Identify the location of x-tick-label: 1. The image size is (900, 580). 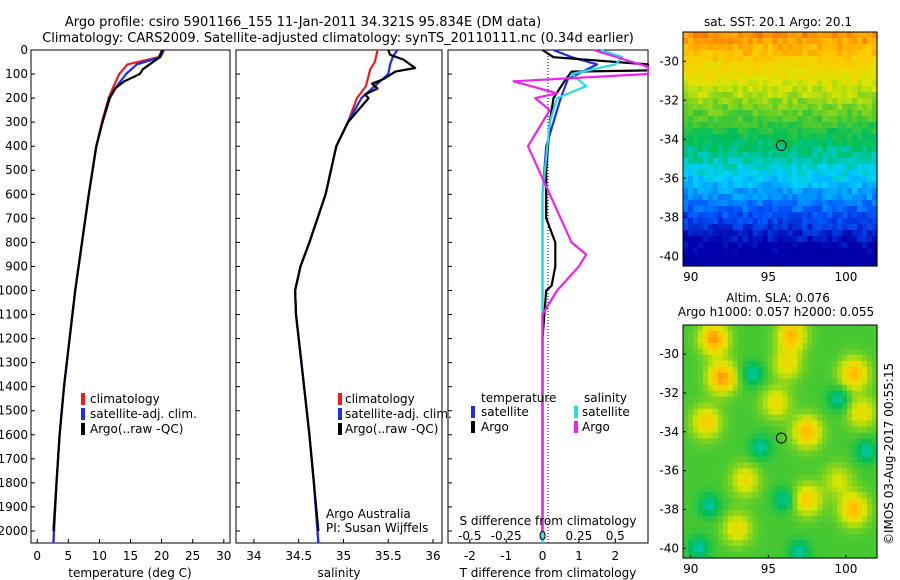
(579, 556).